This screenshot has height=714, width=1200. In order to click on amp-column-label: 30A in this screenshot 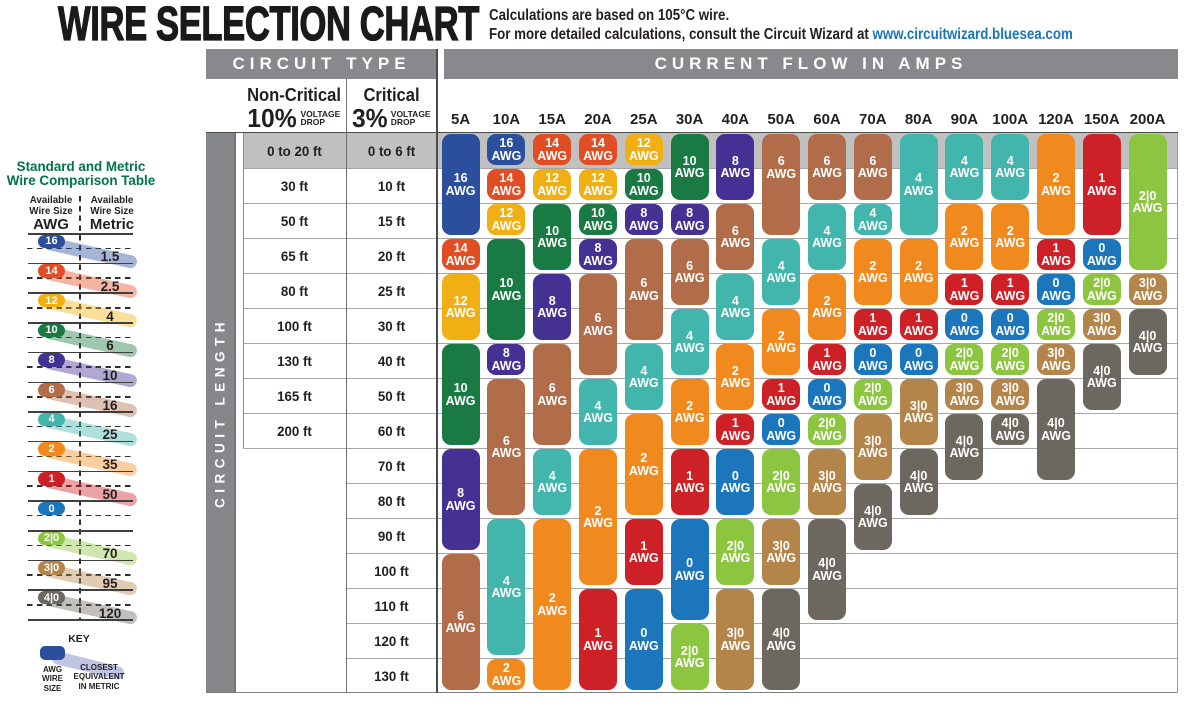, I will do `click(689, 119)`.